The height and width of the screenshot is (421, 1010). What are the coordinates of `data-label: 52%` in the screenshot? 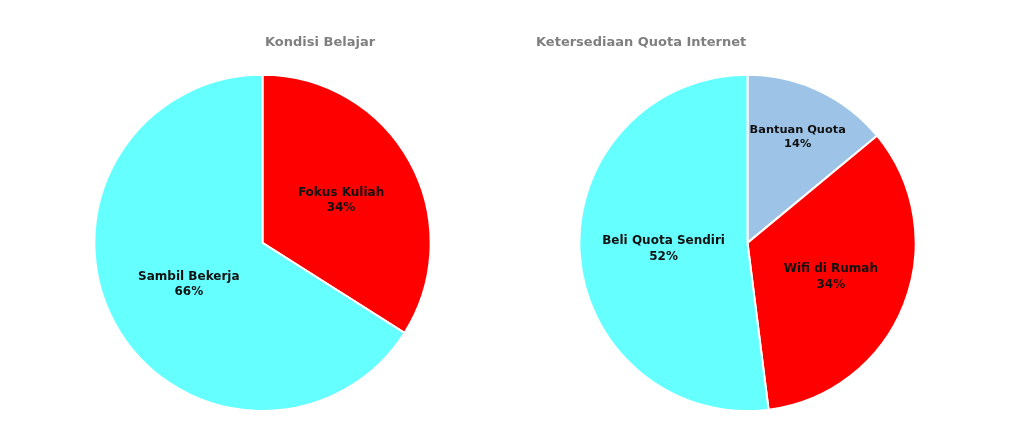 It's located at (663, 255).